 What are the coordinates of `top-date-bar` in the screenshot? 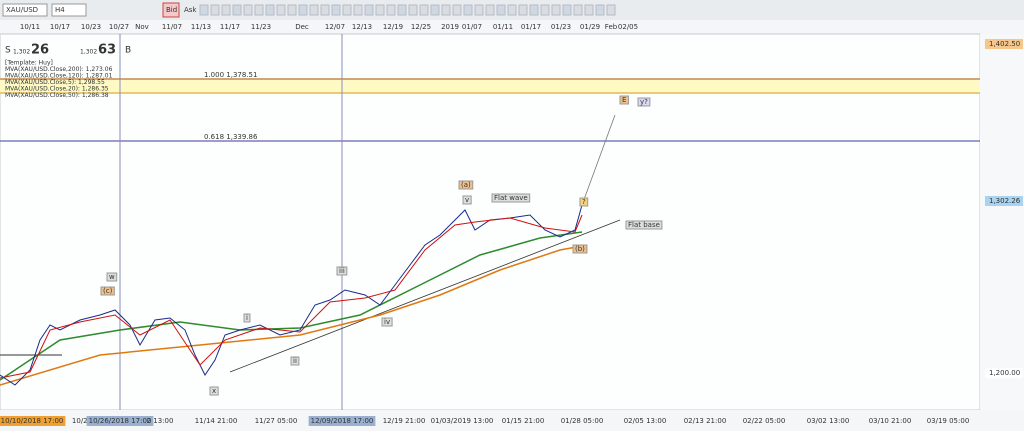 It's located at (512, 27).